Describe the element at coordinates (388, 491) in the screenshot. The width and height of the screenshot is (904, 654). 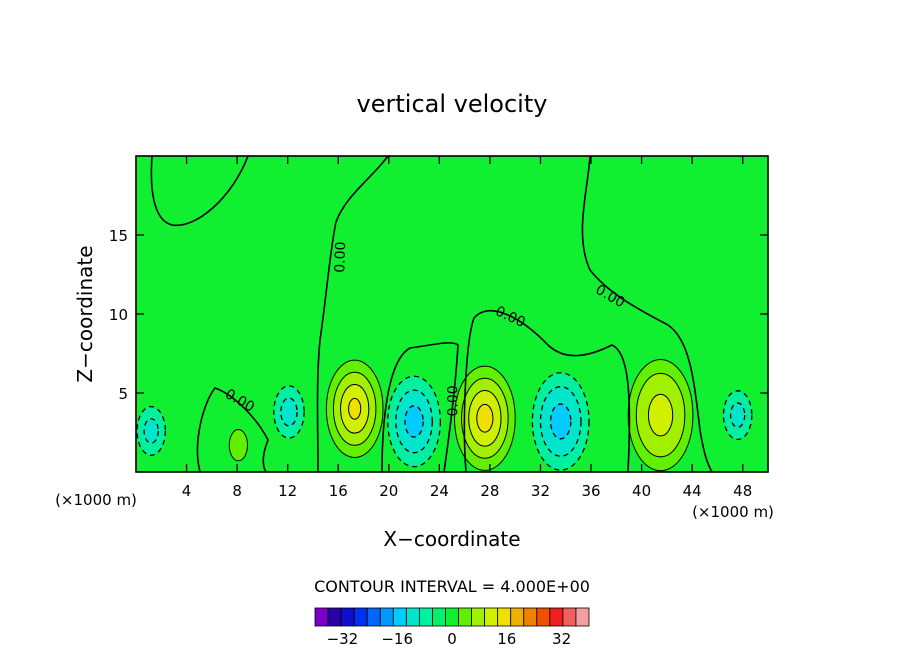
I see `x-tick-label-4: 20` at that location.